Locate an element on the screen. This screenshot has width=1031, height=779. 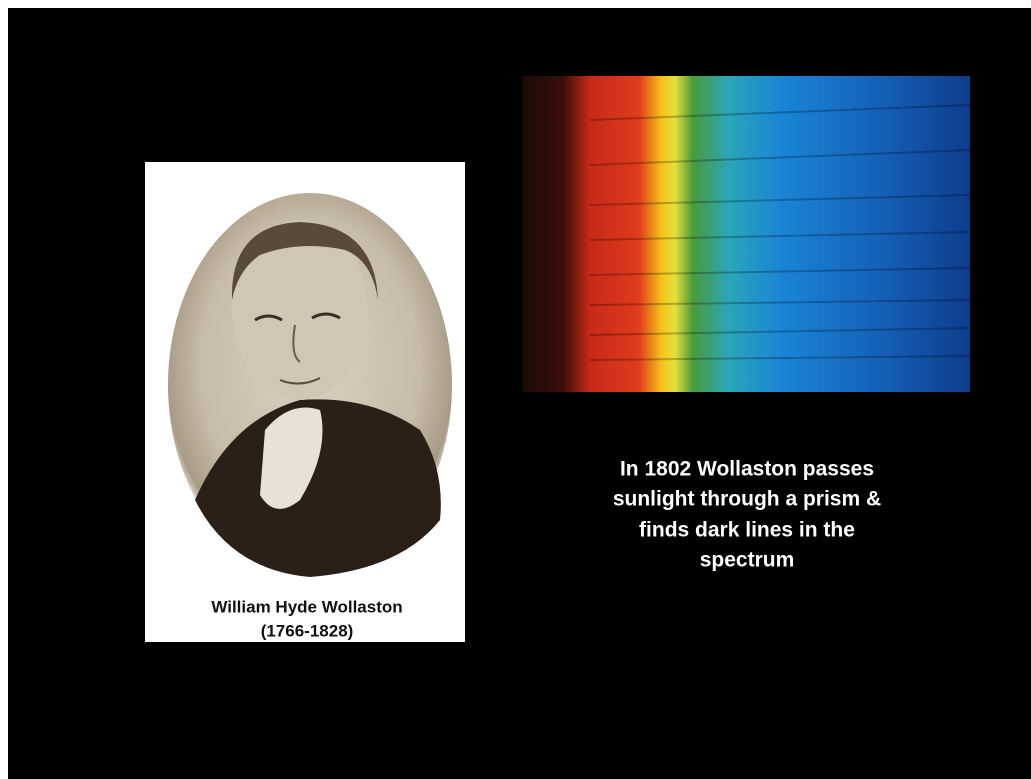
description-line: finds dark lines in the is located at coordinates (747, 530).